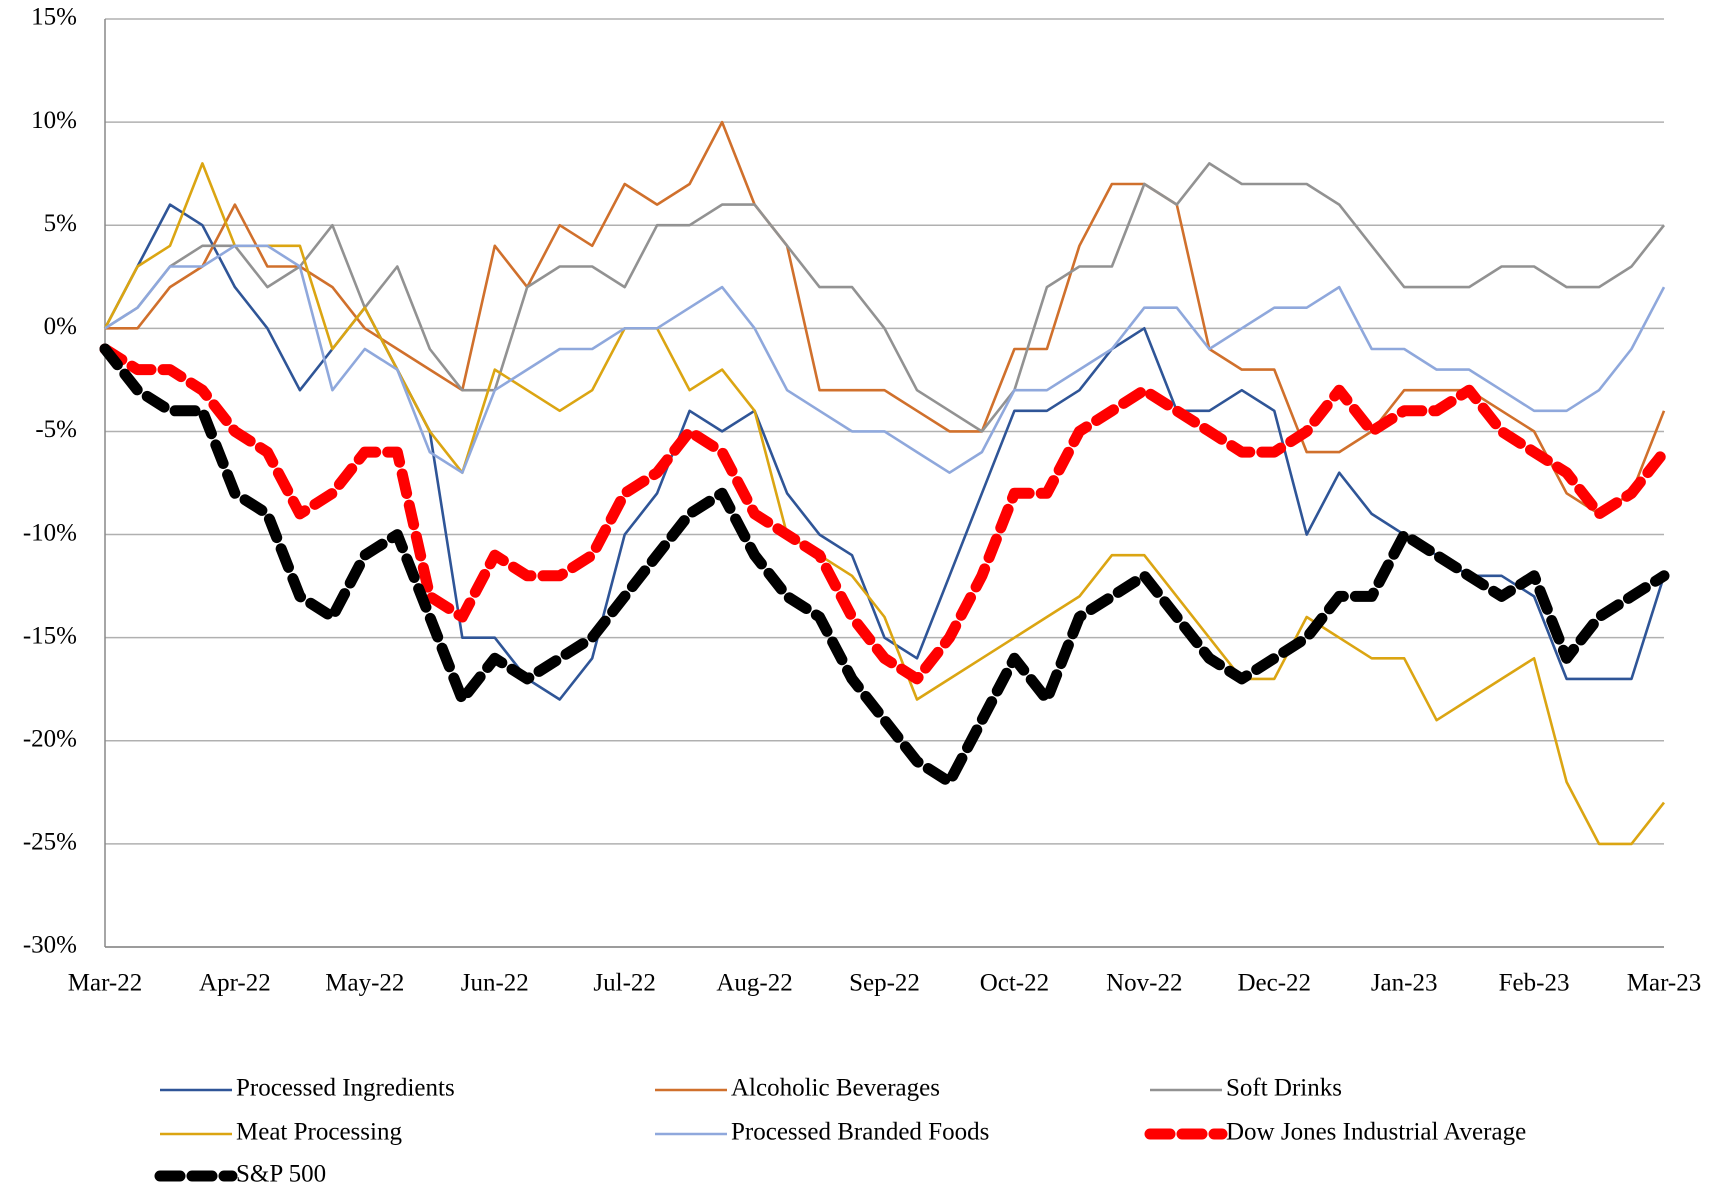  What do you see at coordinates (1664, 983) in the screenshot?
I see `x-tick-label: Mar-23` at bounding box center [1664, 983].